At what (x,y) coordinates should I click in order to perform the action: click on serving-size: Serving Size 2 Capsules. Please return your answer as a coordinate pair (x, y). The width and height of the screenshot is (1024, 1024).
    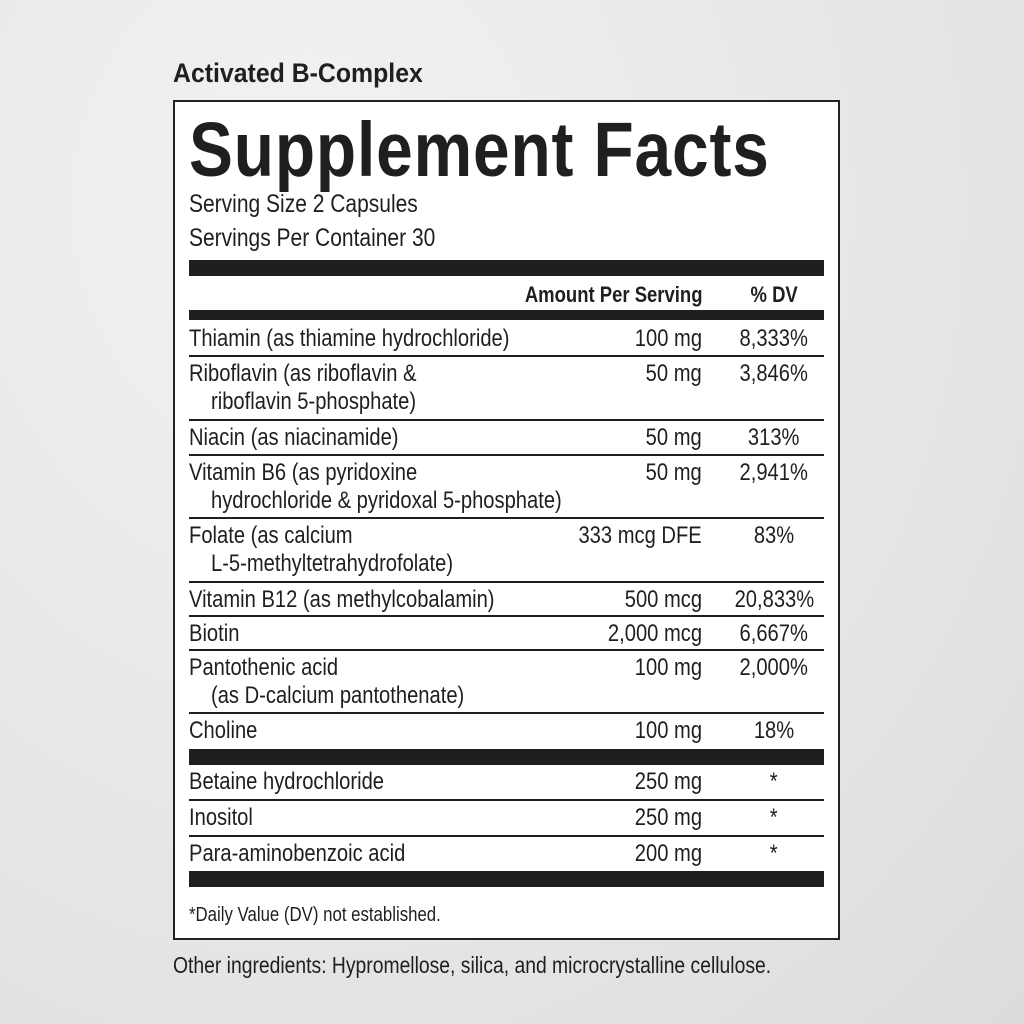
    Looking at the image, I should click on (303, 204).